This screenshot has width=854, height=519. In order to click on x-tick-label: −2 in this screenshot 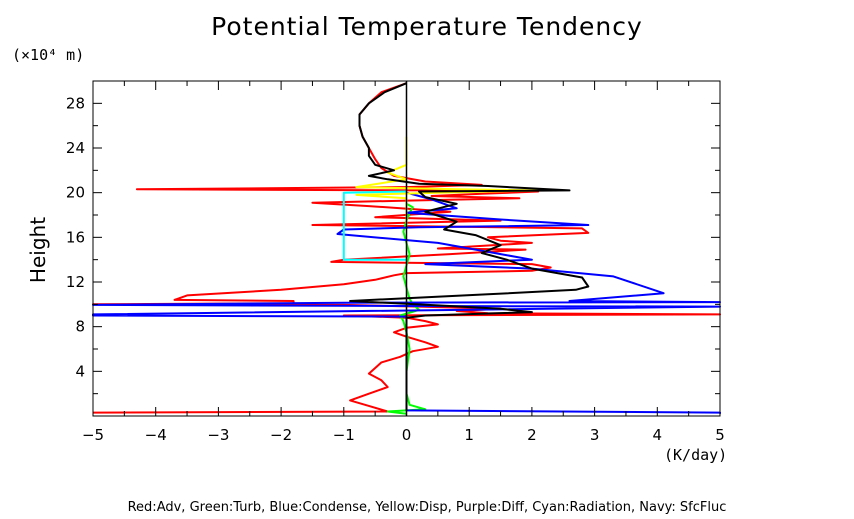, I will do `click(281, 435)`.